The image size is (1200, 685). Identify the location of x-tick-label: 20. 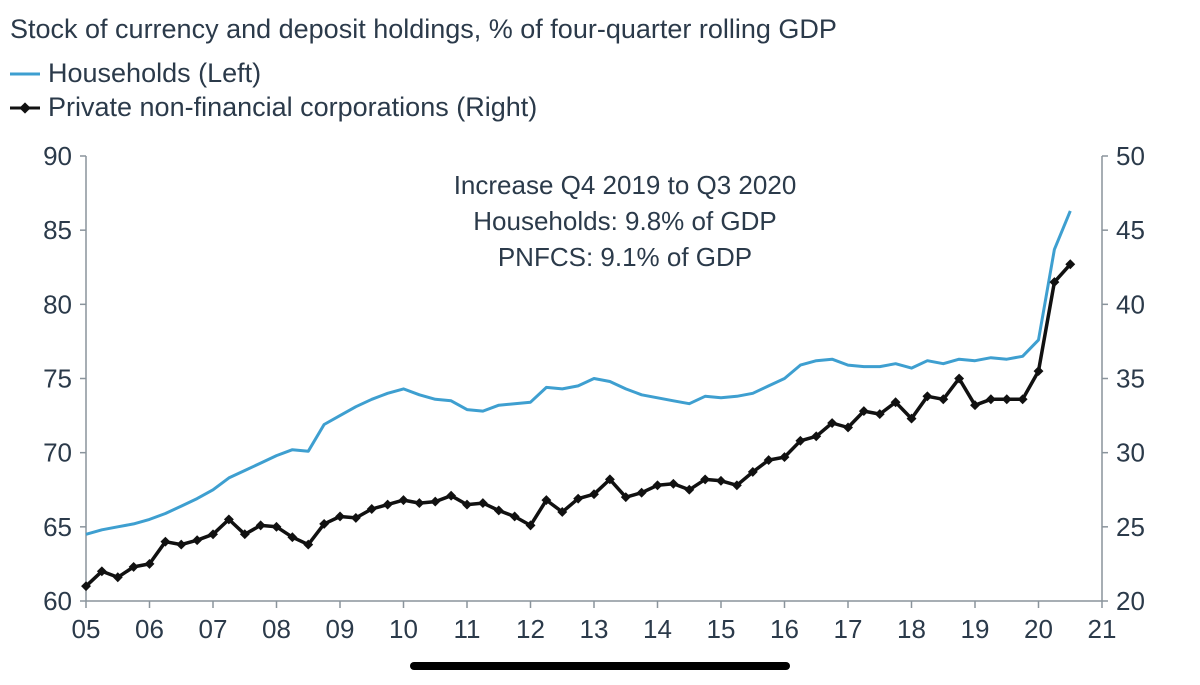
(1038, 629).